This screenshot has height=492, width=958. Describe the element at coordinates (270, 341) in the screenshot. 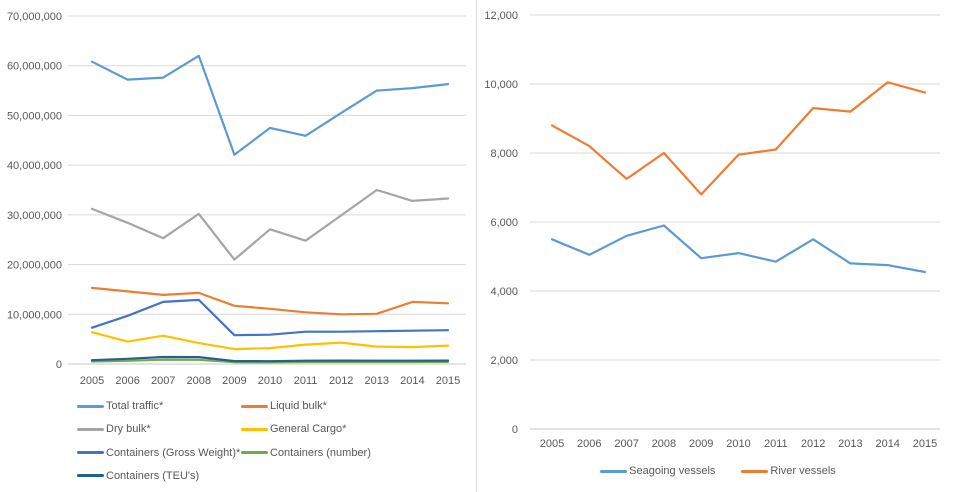

I see `general-cargo-line` at that location.